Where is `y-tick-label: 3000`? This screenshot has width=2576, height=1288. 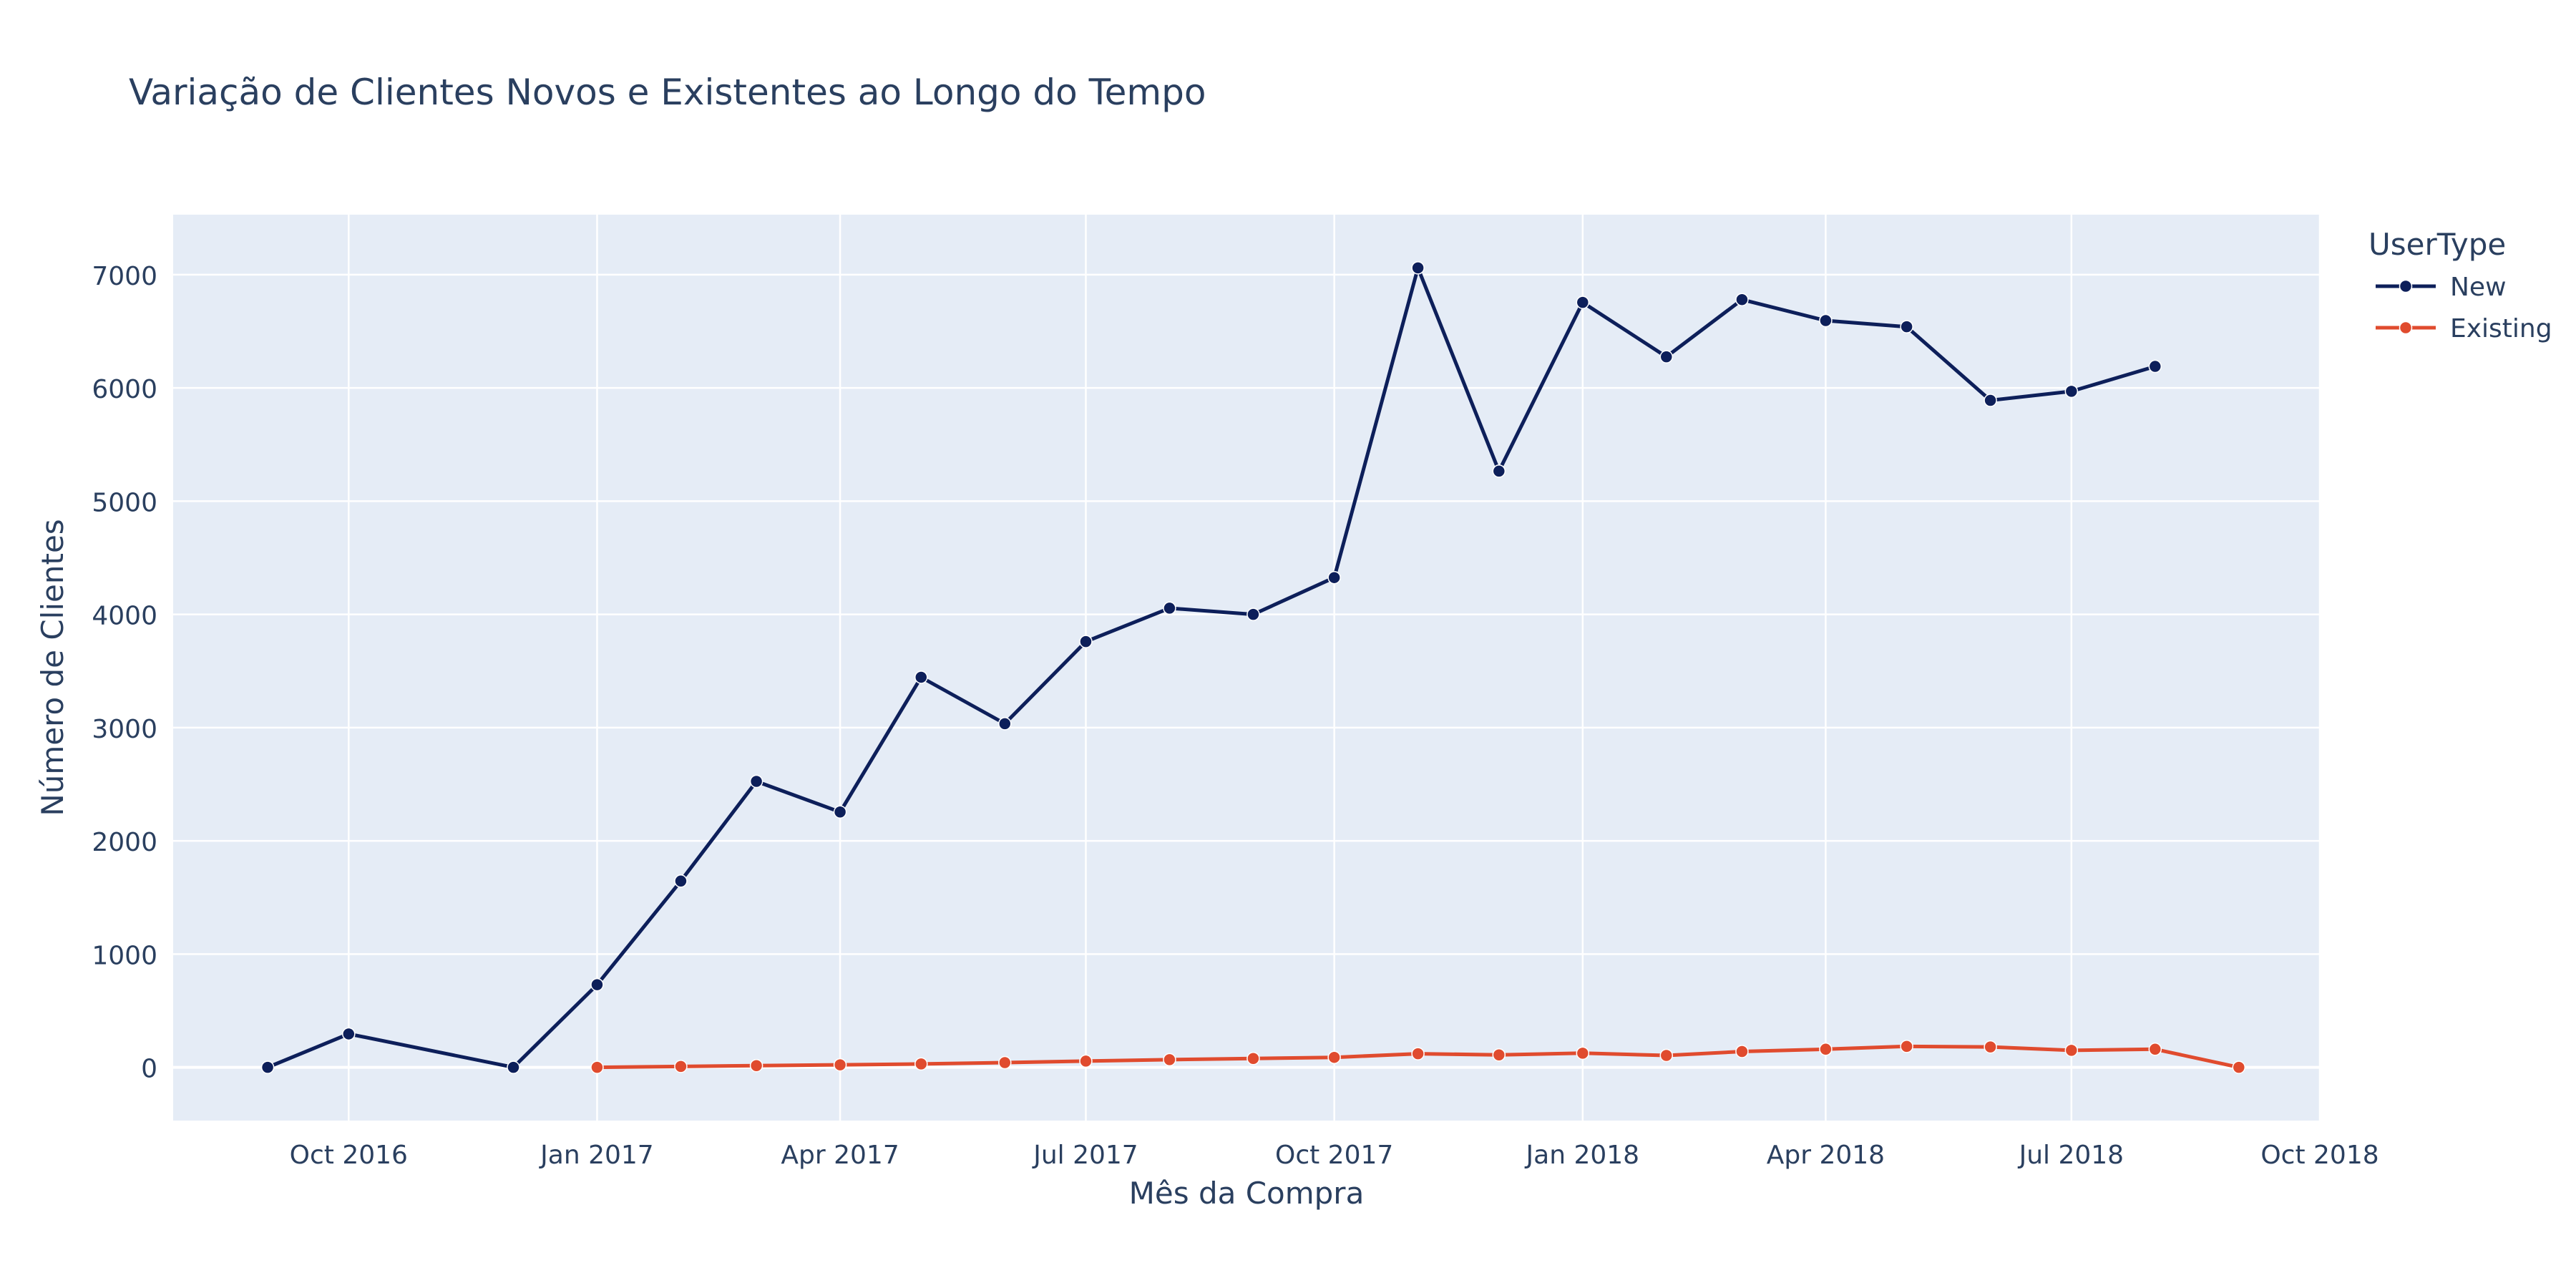
y-tick-label: 3000 is located at coordinates (124, 729).